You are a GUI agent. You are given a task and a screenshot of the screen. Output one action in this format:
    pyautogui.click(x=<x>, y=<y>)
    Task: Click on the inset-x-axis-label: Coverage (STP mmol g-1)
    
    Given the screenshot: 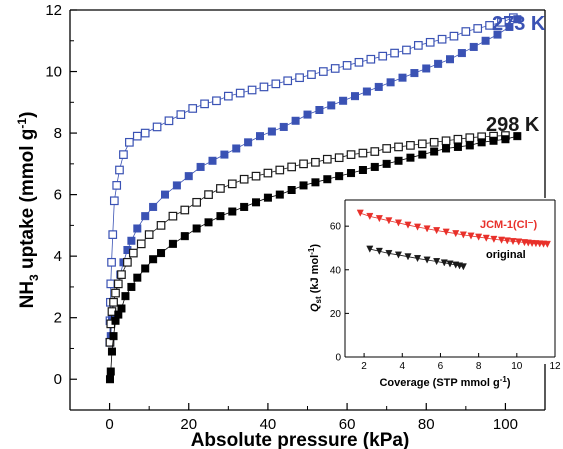 What is the action you would take?
    pyautogui.click(x=444, y=382)
    